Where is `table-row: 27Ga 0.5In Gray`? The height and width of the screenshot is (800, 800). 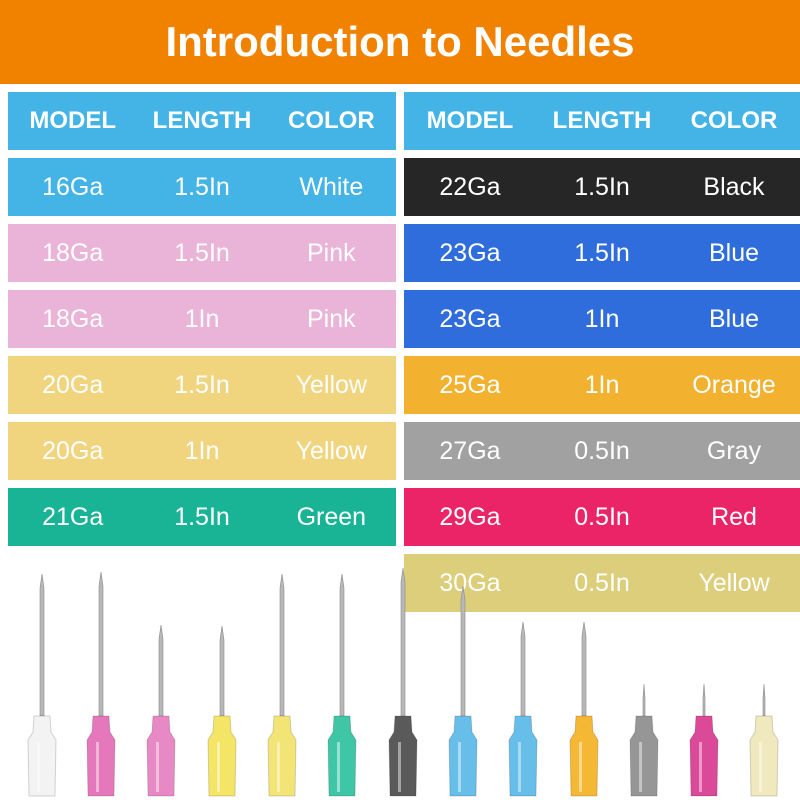 table-row: 27Ga 0.5In Gray is located at coordinates (602, 451).